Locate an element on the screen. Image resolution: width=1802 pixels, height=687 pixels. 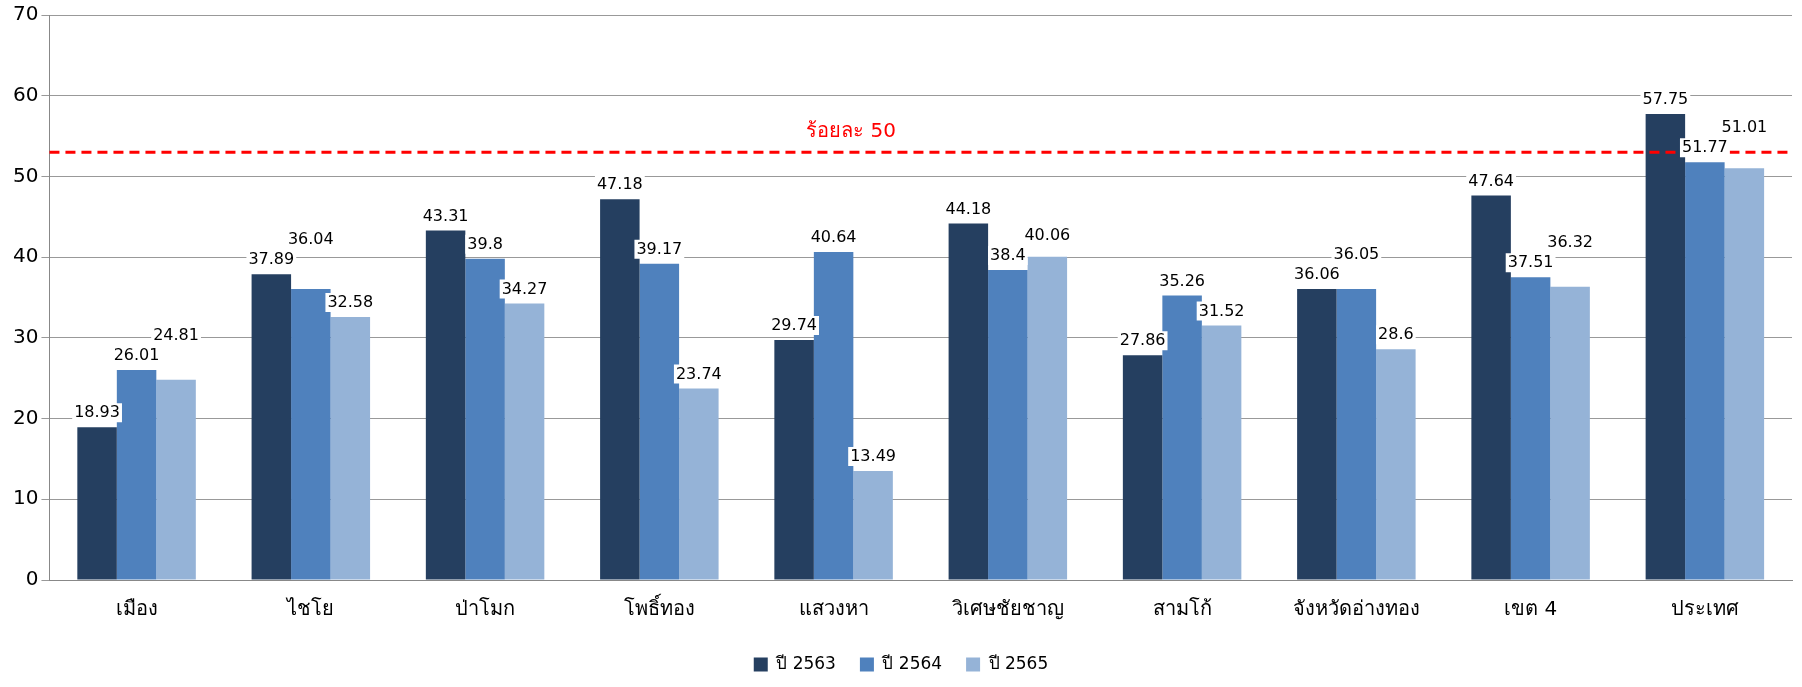
data-label: 23.74 is located at coordinates (698, 373).